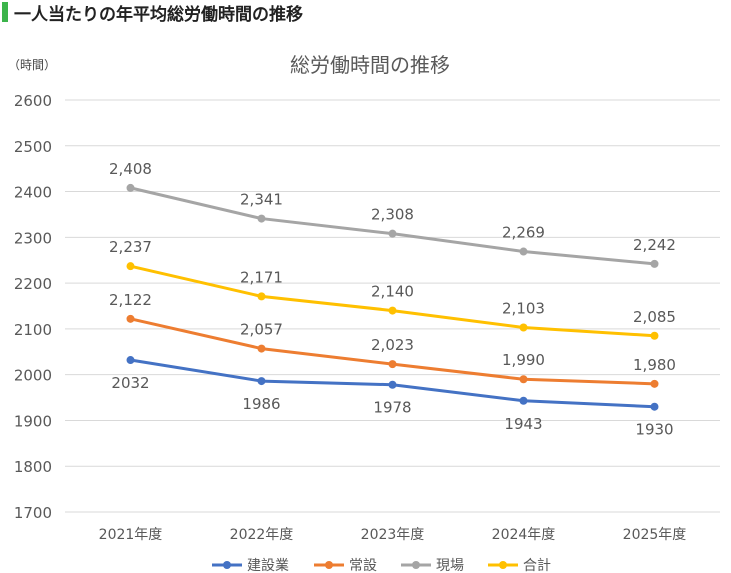  What do you see at coordinates (32, 65) in the screenshot?
I see `y-axis-unit-label: （時間）` at bounding box center [32, 65].